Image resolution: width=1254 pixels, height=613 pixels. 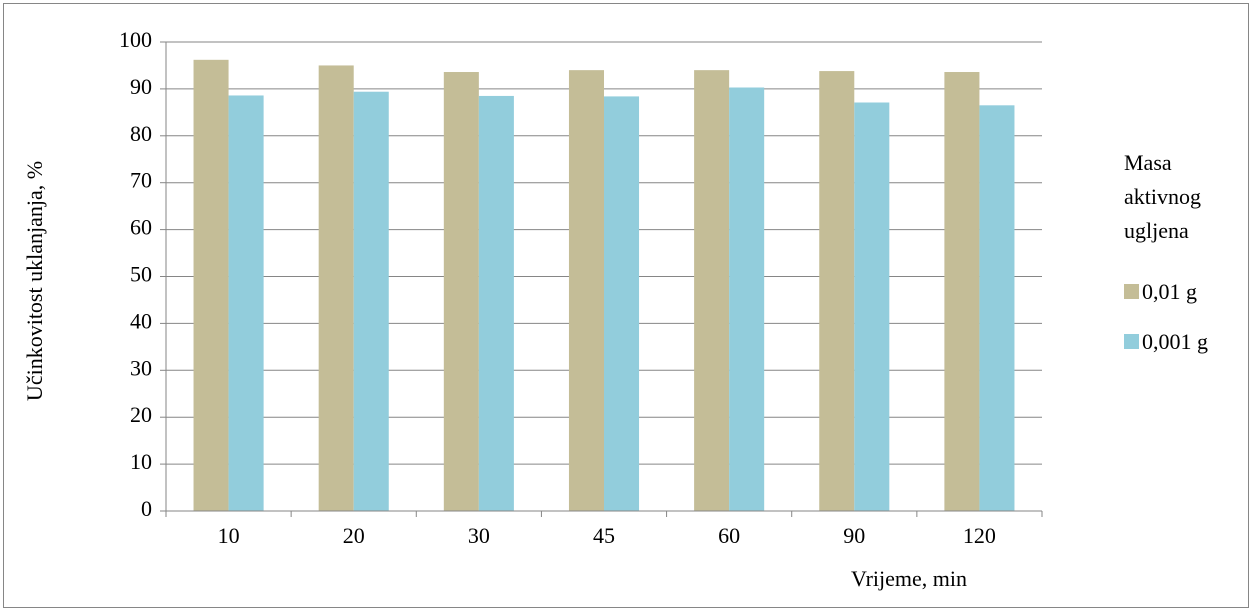 What do you see at coordinates (1131, 291) in the screenshot?
I see `legend-swatch-0-01-g` at bounding box center [1131, 291].